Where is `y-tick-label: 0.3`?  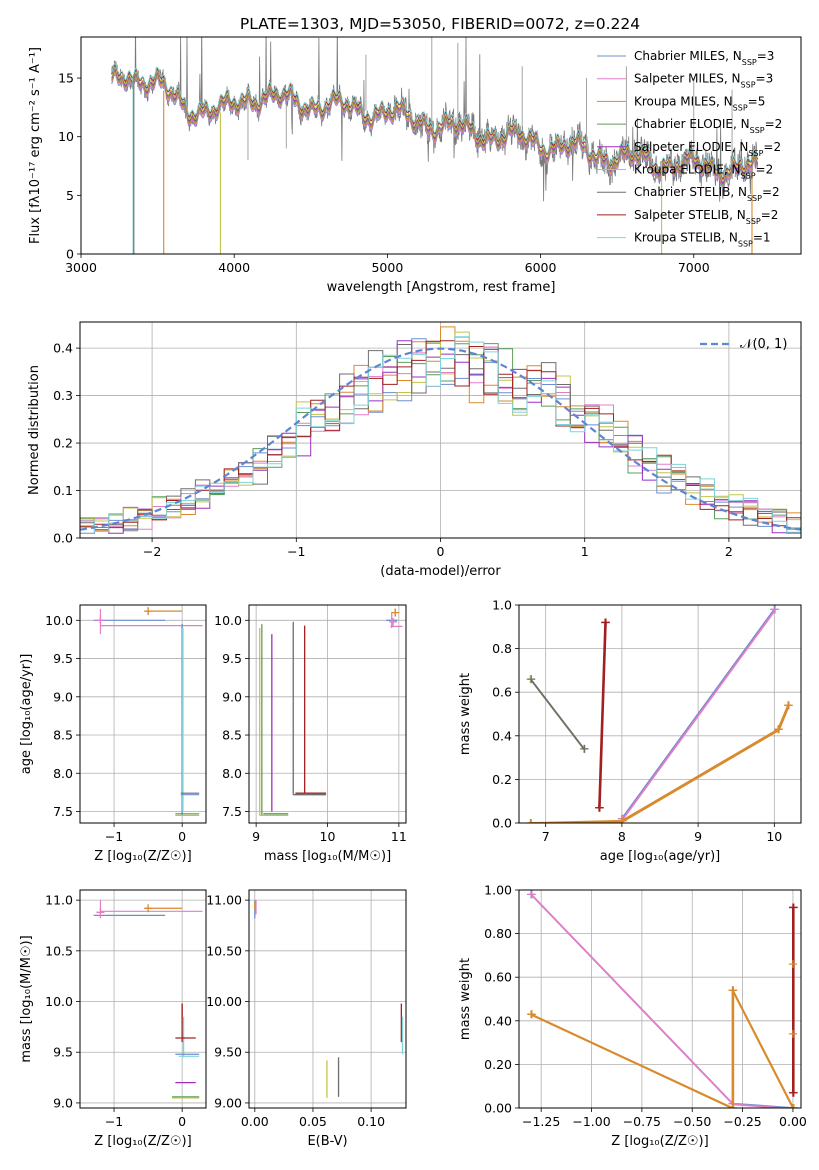 y-tick-label: 0.3 is located at coordinates (63, 395).